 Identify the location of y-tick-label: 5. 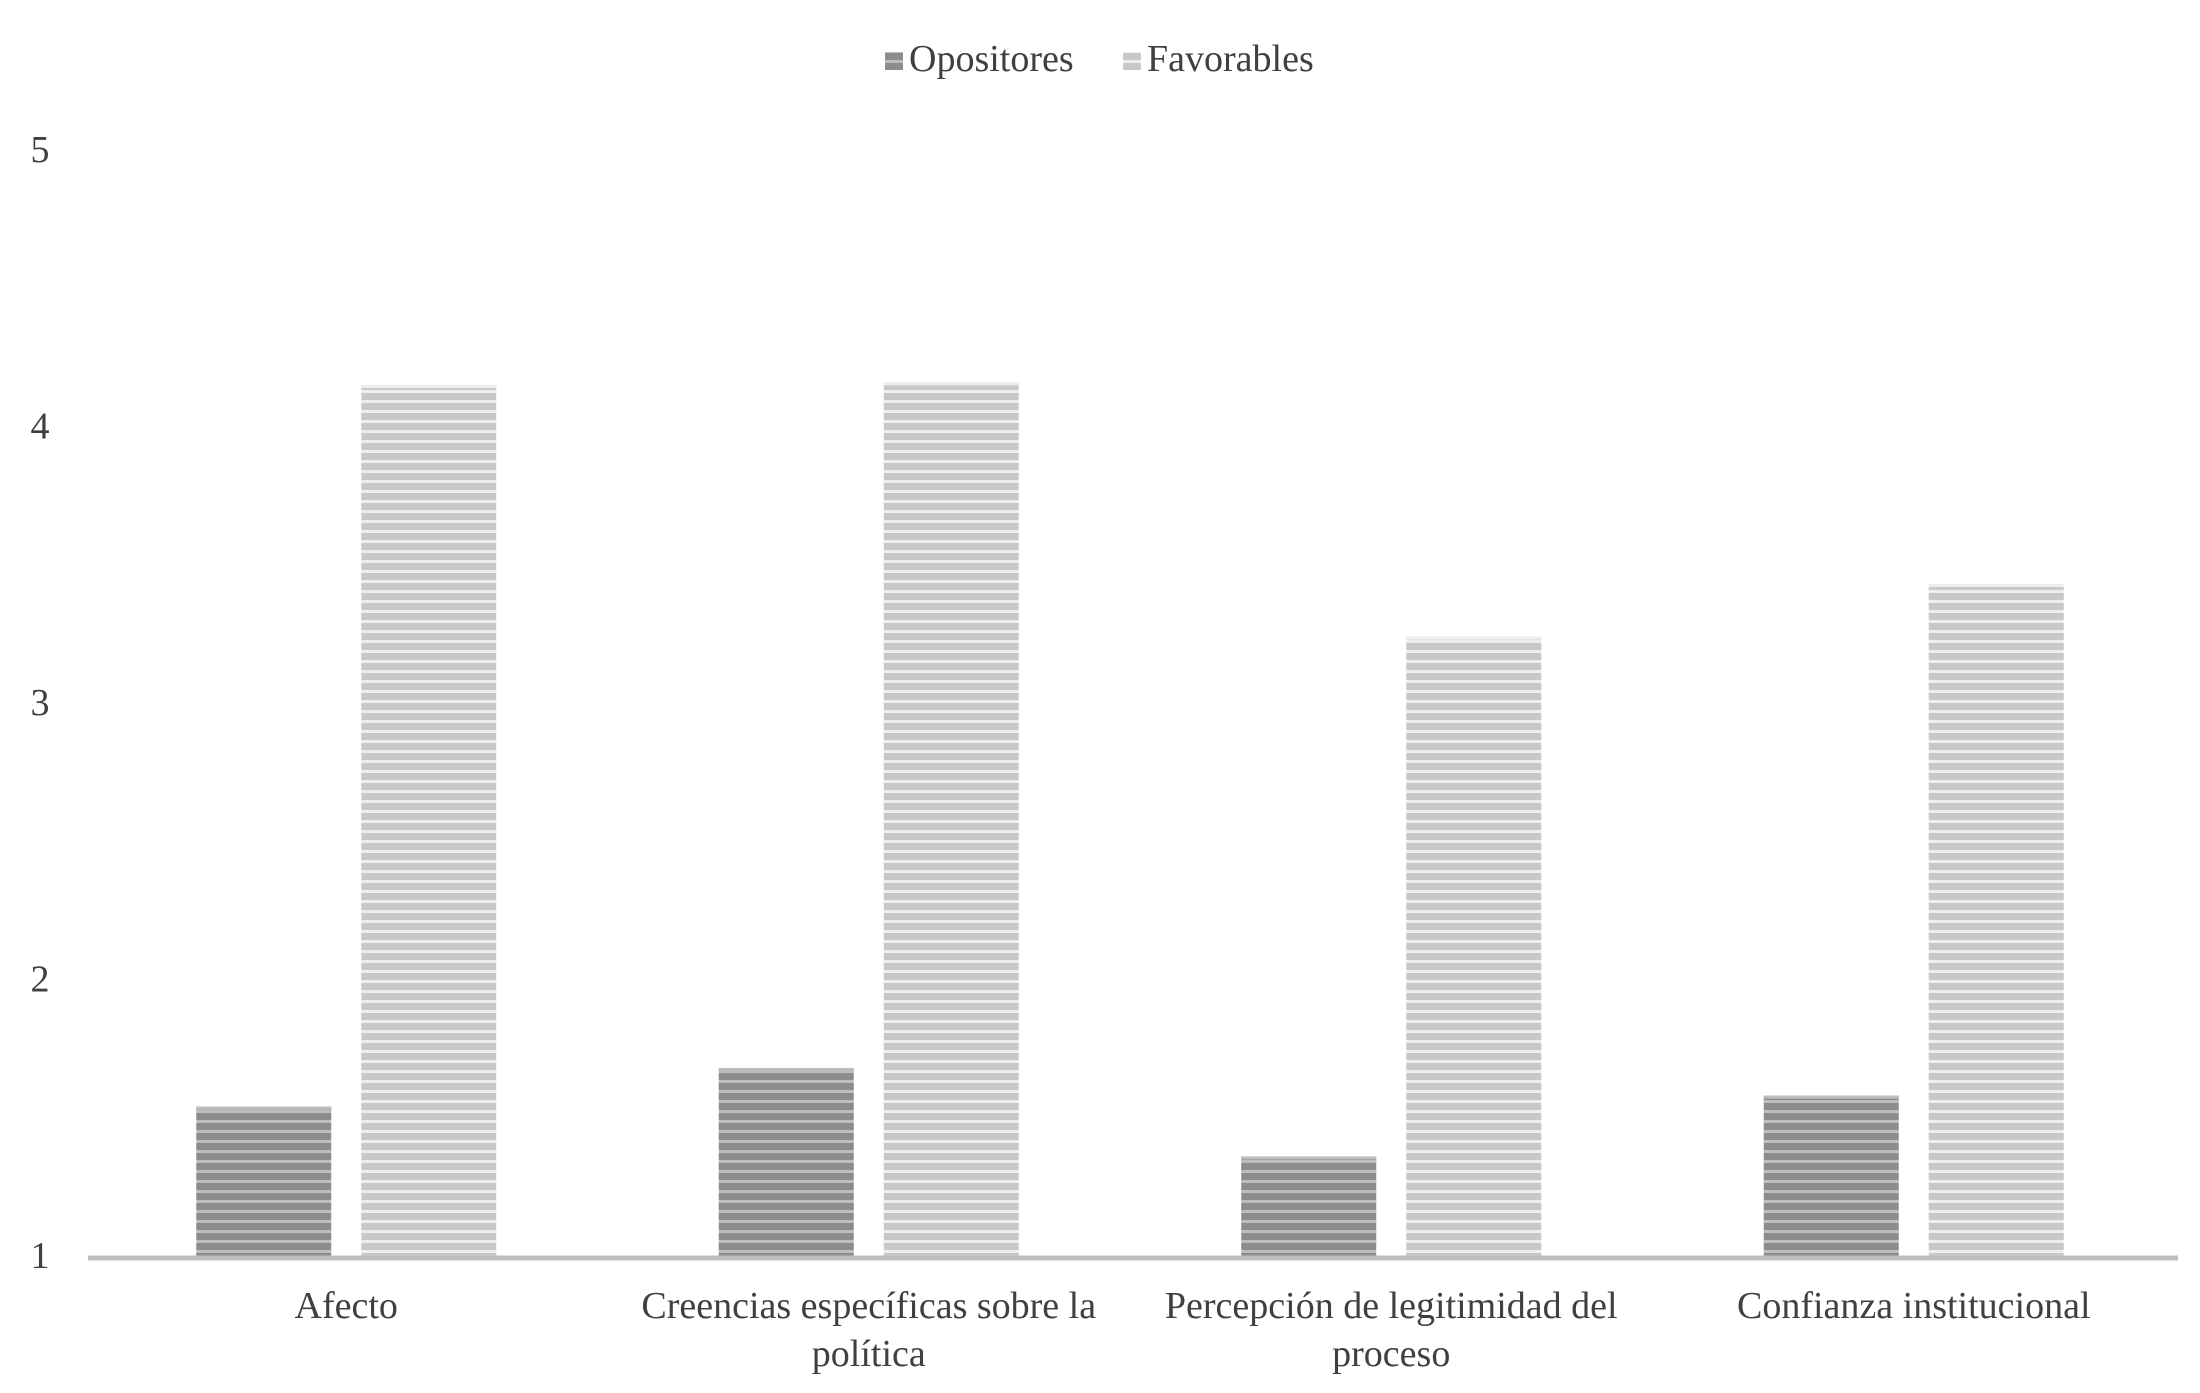
(40, 150).